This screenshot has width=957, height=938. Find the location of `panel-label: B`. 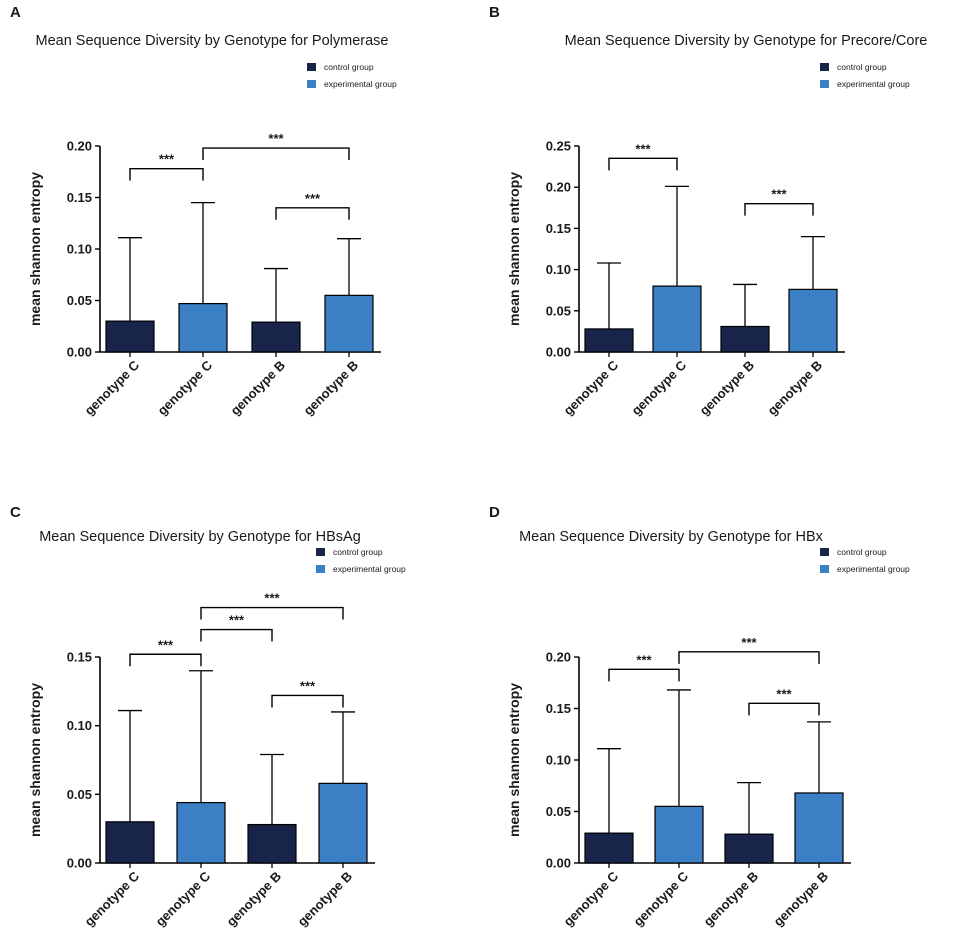

panel-label: B is located at coordinates (494, 12).